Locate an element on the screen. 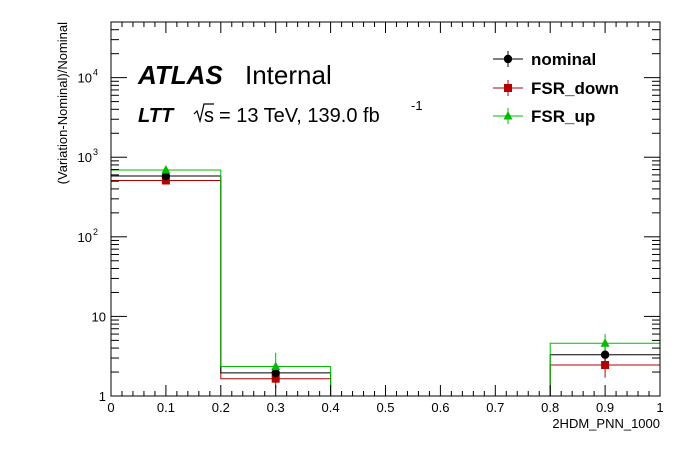 Image resolution: width=696 pixels, height=472 pixels. x-tick-label: 1 is located at coordinates (659, 407).